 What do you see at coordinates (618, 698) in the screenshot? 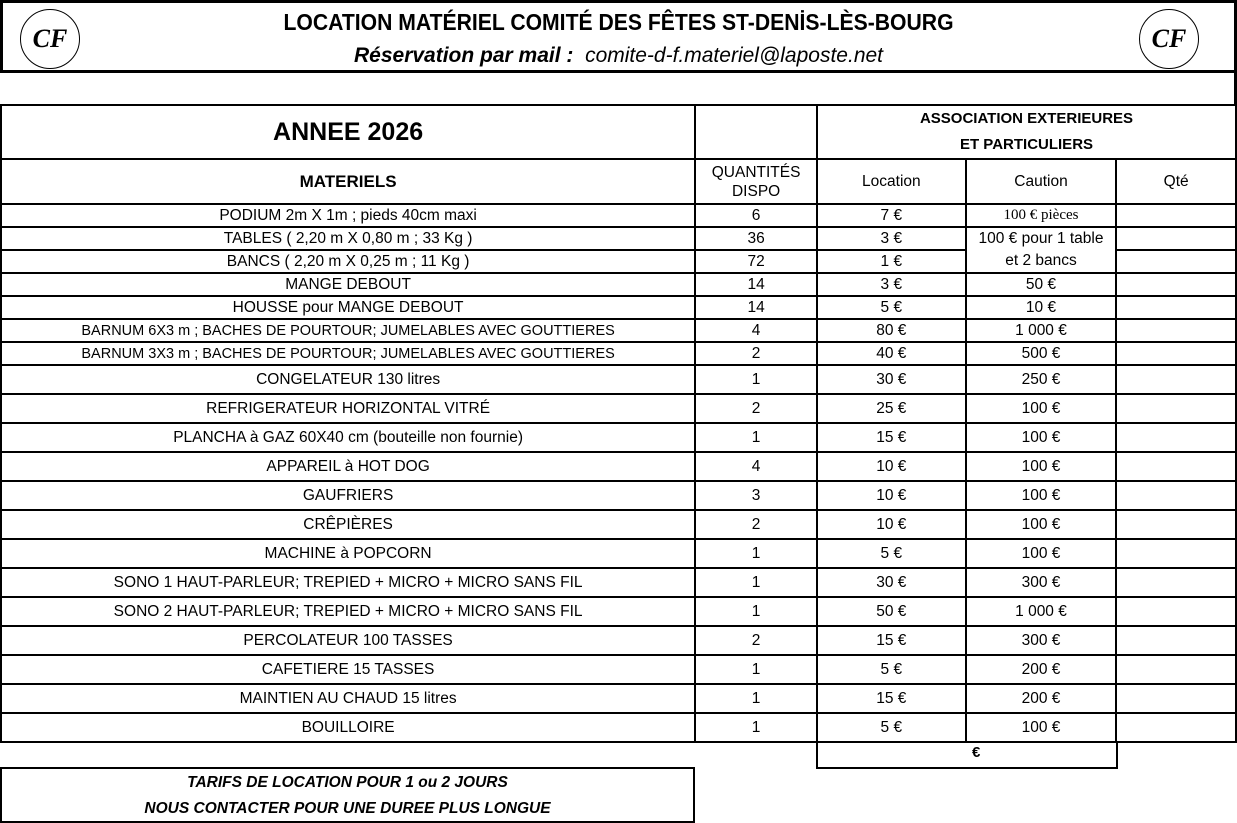
I see `table-row: MAINTIEN AU CHAUD 15 litres 1 15 €200 €` at bounding box center [618, 698].